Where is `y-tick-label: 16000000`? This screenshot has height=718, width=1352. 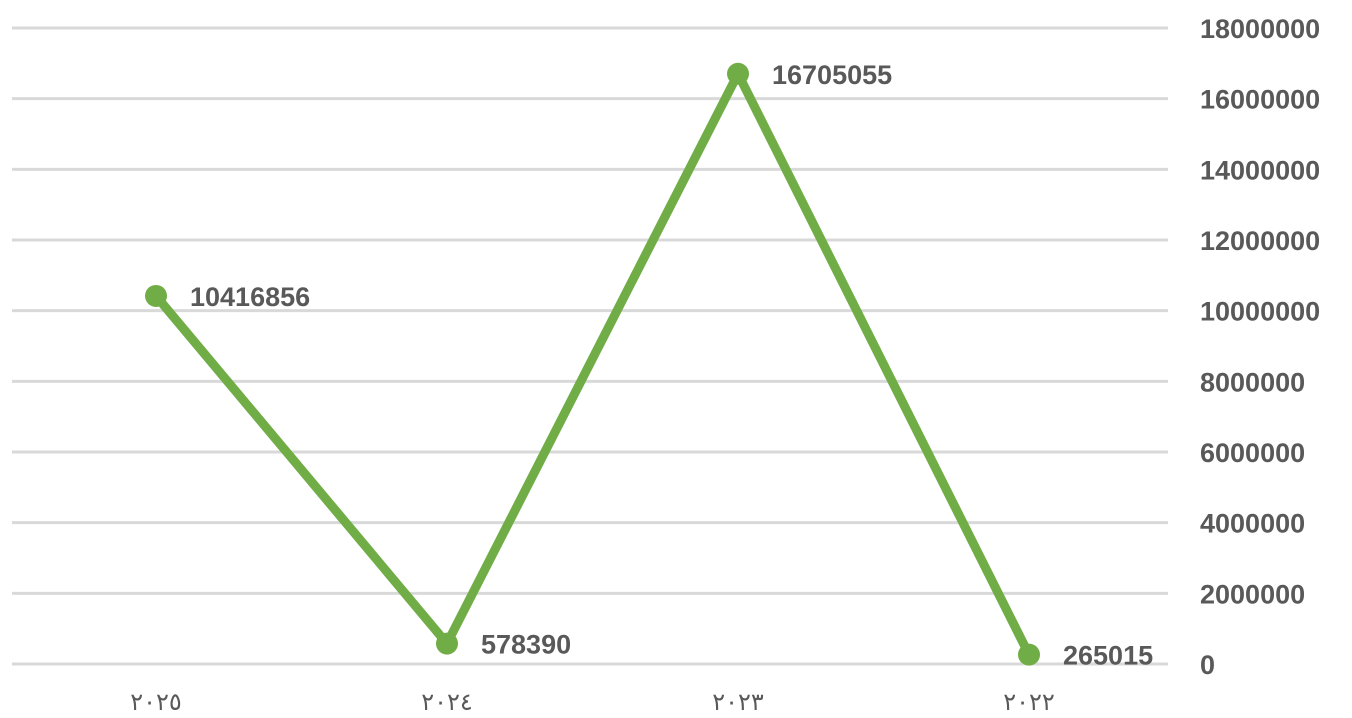 y-tick-label: 16000000 is located at coordinates (1260, 100).